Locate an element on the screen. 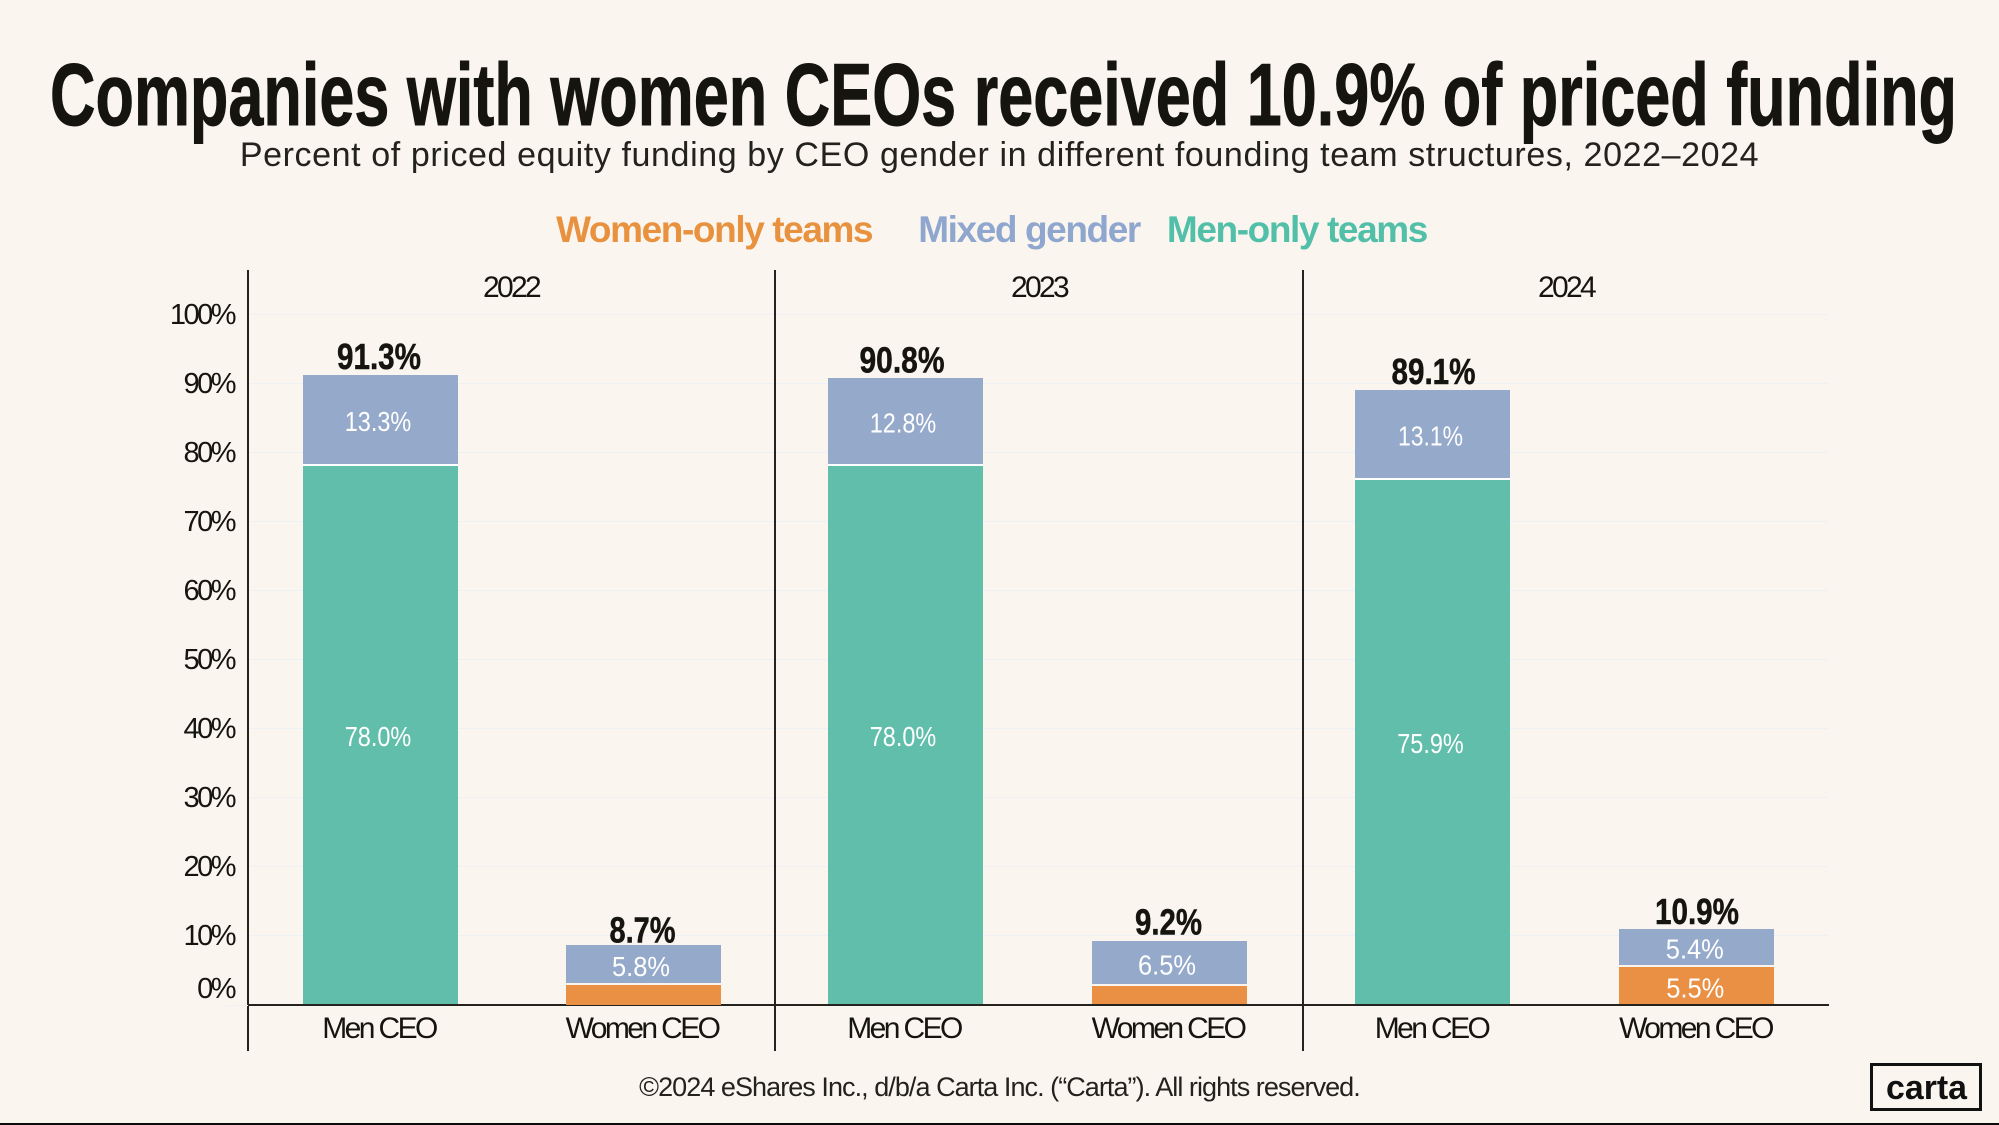 Image resolution: width=1999 pixels, height=1125 pixels. svg-text: 13.3% is located at coordinates (378, 421).